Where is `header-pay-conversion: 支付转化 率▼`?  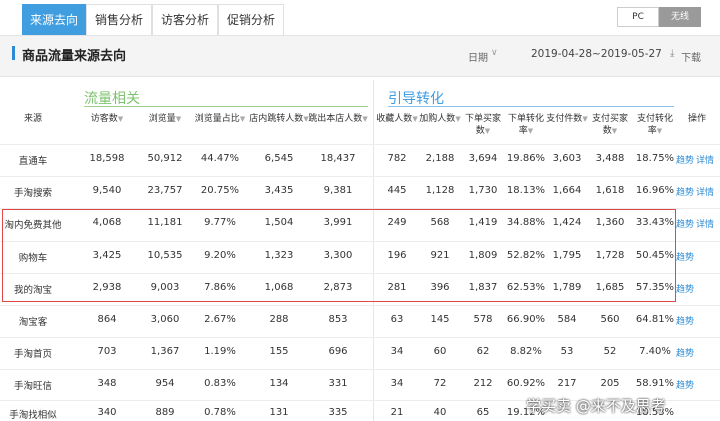
header-pay-conversion: 支付转化 率▼ is located at coordinates (655, 125).